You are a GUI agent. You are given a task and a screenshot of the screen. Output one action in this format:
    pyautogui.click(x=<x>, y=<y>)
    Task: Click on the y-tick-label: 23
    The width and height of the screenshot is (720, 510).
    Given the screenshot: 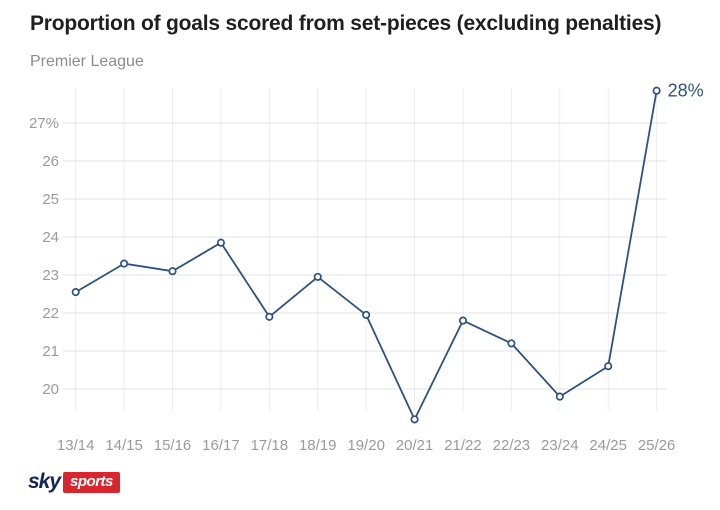 What is the action you would take?
    pyautogui.click(x=50, y=275)
    